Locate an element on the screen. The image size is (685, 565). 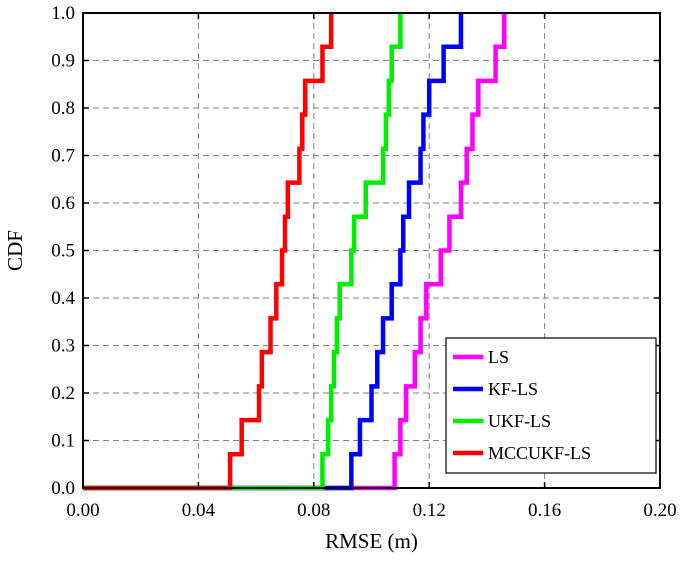
x-tick-label: 0.00 is located at coordinates (82, 510).